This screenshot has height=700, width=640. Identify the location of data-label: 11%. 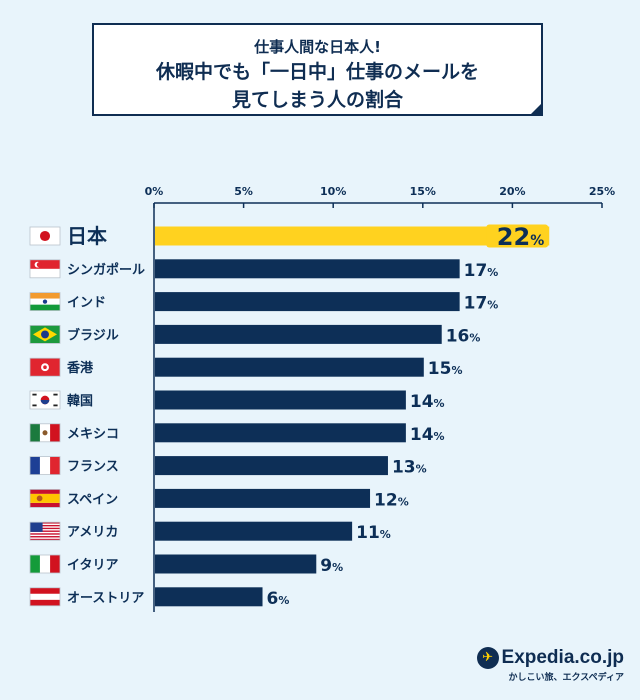
(373, 533).